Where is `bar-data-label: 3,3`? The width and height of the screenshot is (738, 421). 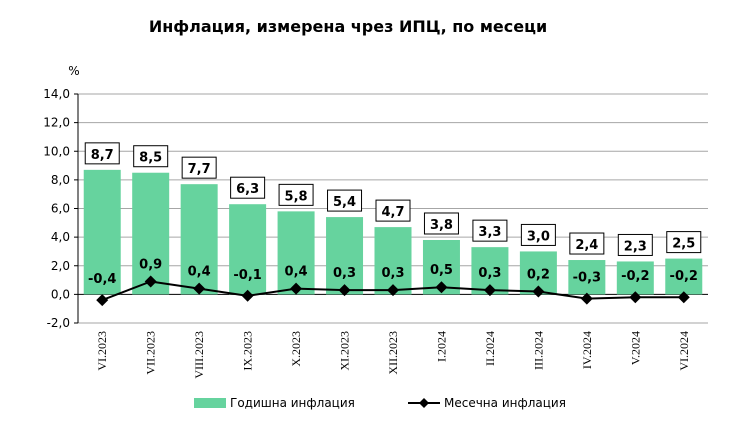 bar-data-label: 3,3 is located at coordinates (490, 230).